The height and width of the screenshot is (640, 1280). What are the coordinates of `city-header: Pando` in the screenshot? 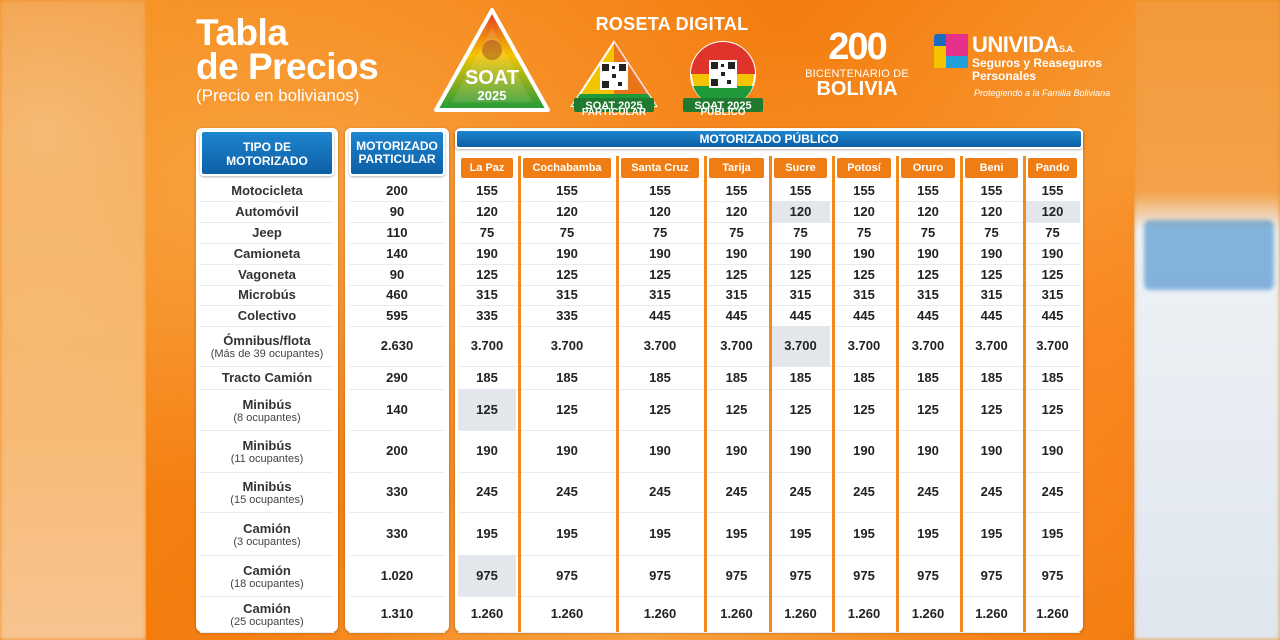 It's located at (1052, 168).